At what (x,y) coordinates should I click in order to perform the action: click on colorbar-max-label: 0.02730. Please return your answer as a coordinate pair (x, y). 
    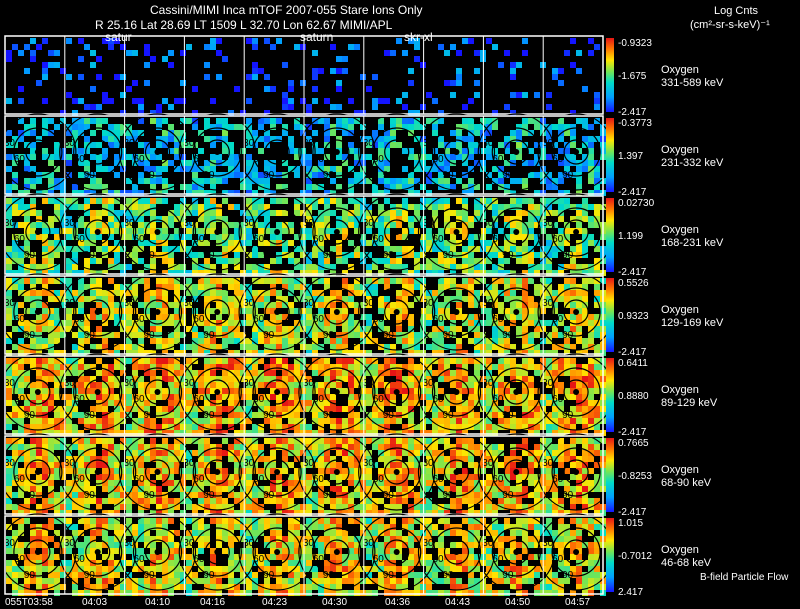
    Looking at the image, I should click on (636, 203).